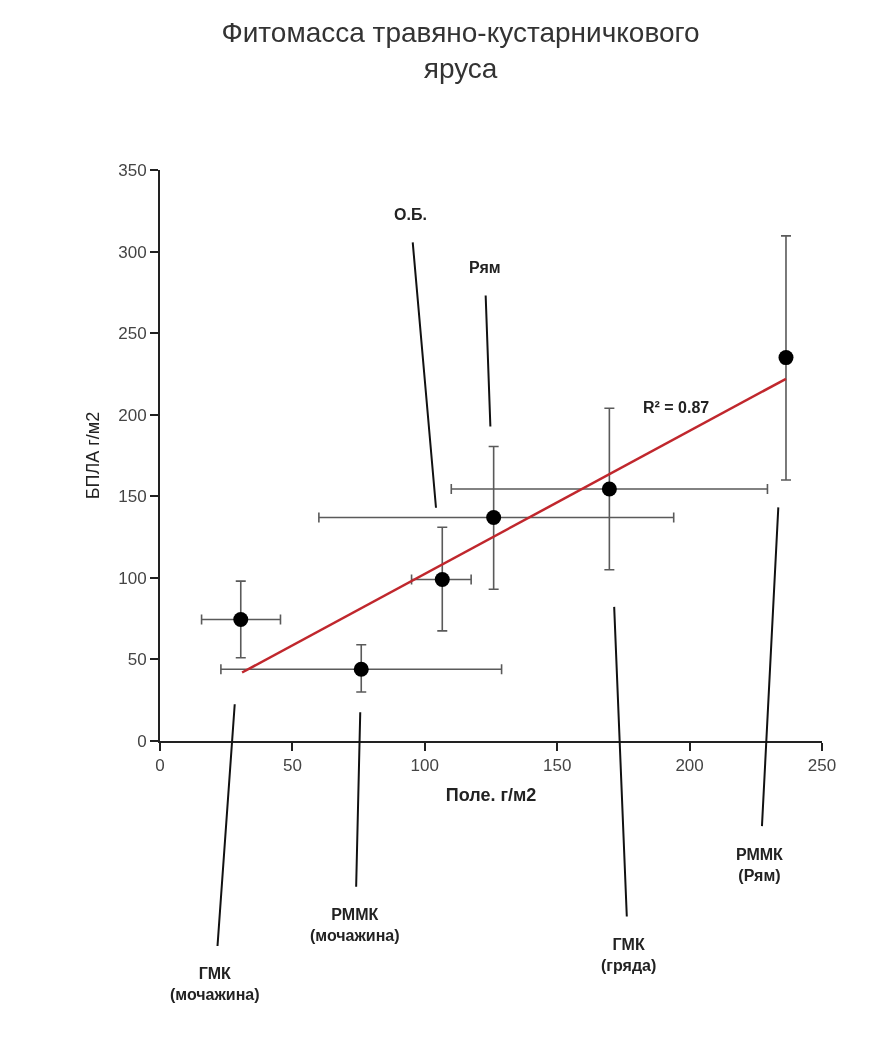  I want to click on x-tick-label: 250, so click(822, 766).